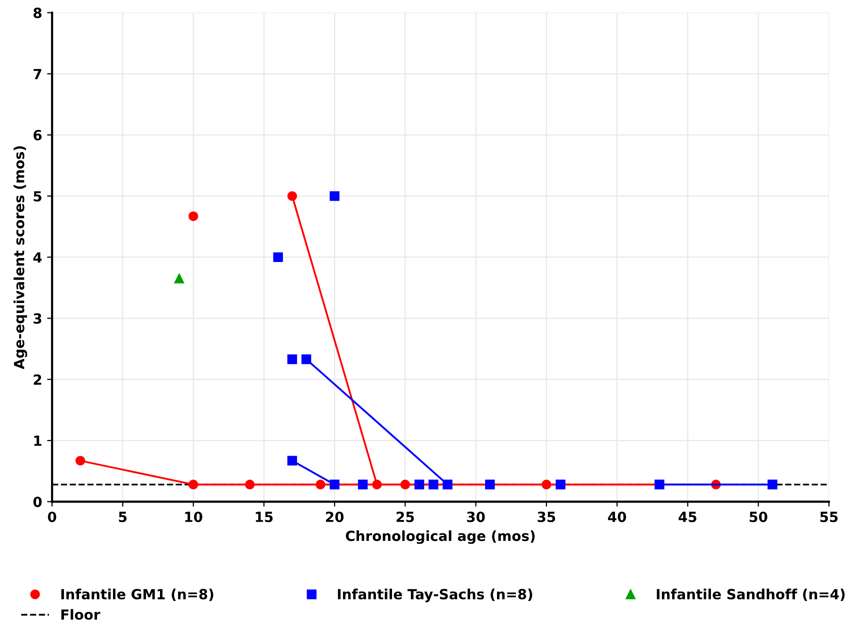 The width and height of the screenshot is (868, 635). I want to click on y-axis-title: Age-equivalent scores (mos), so click(21, 258).